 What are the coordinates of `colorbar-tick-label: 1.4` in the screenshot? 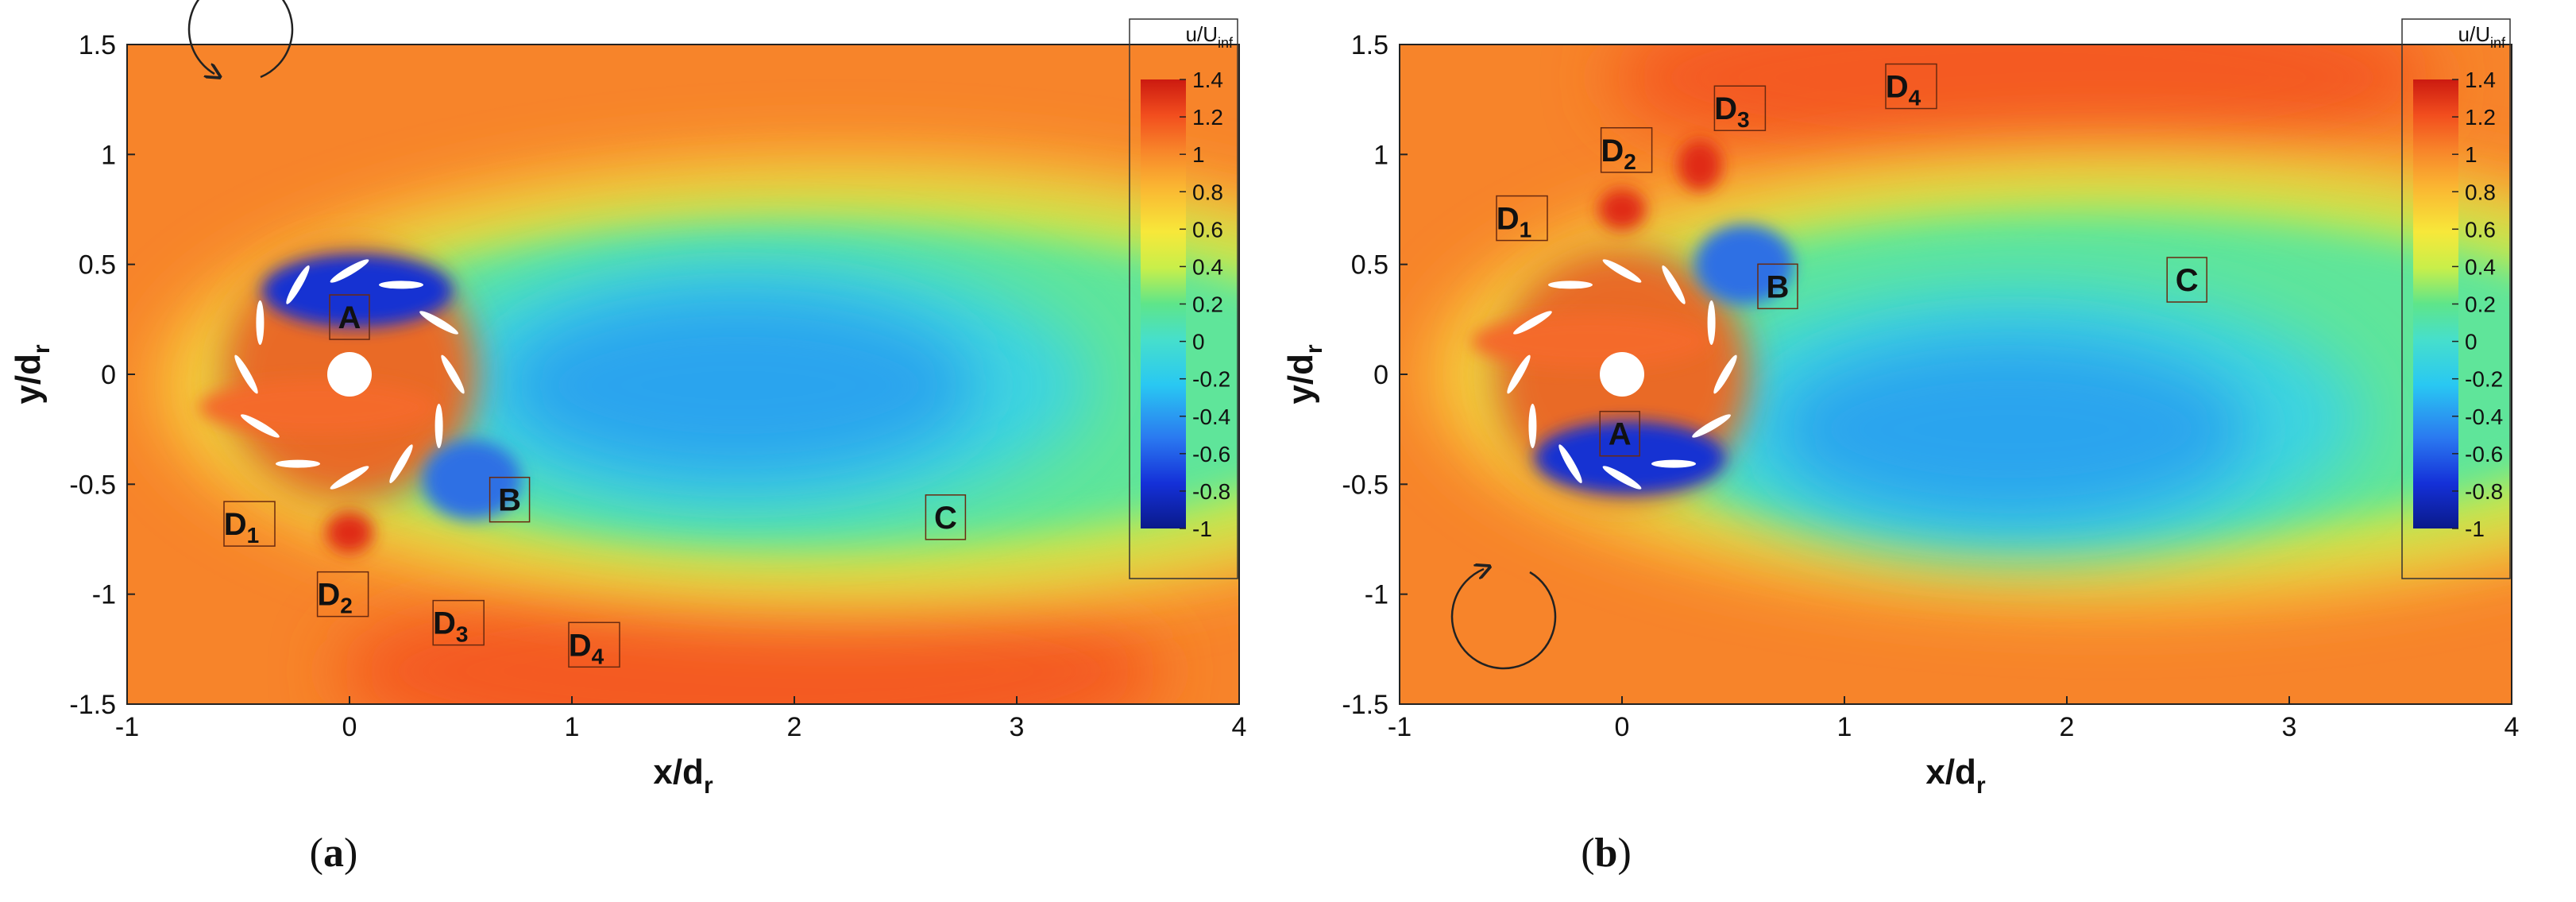 It's located at (1207, 80).